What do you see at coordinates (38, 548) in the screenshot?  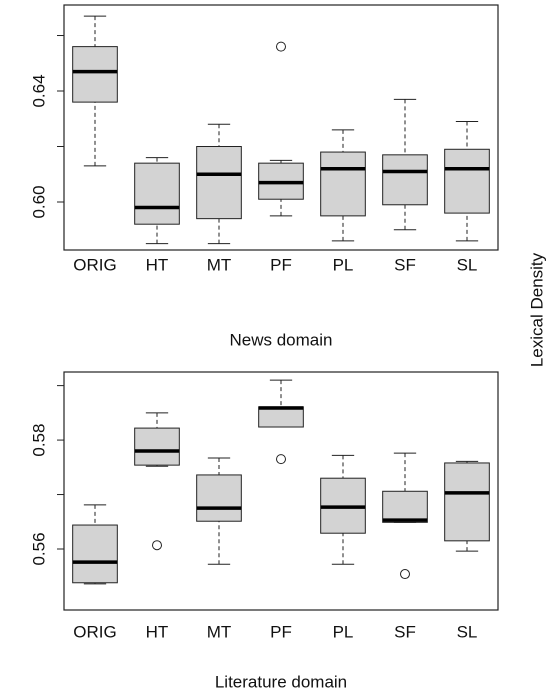 I see `y-tick-label: 0.56` at bounding box center [38, 548].